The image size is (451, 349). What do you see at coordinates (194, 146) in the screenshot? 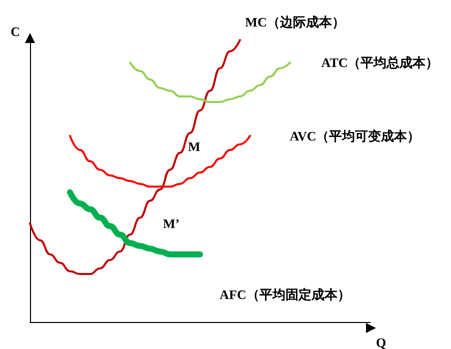
I see `annotation: M` at bounding box center [194, 146].